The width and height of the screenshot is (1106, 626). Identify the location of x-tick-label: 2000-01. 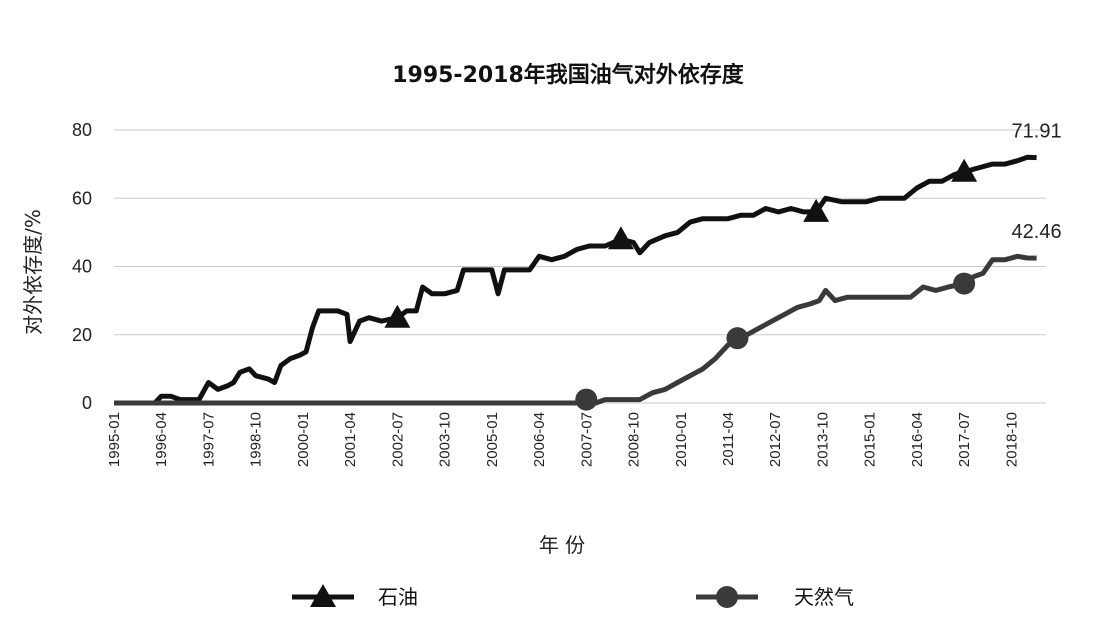
(303, 439).